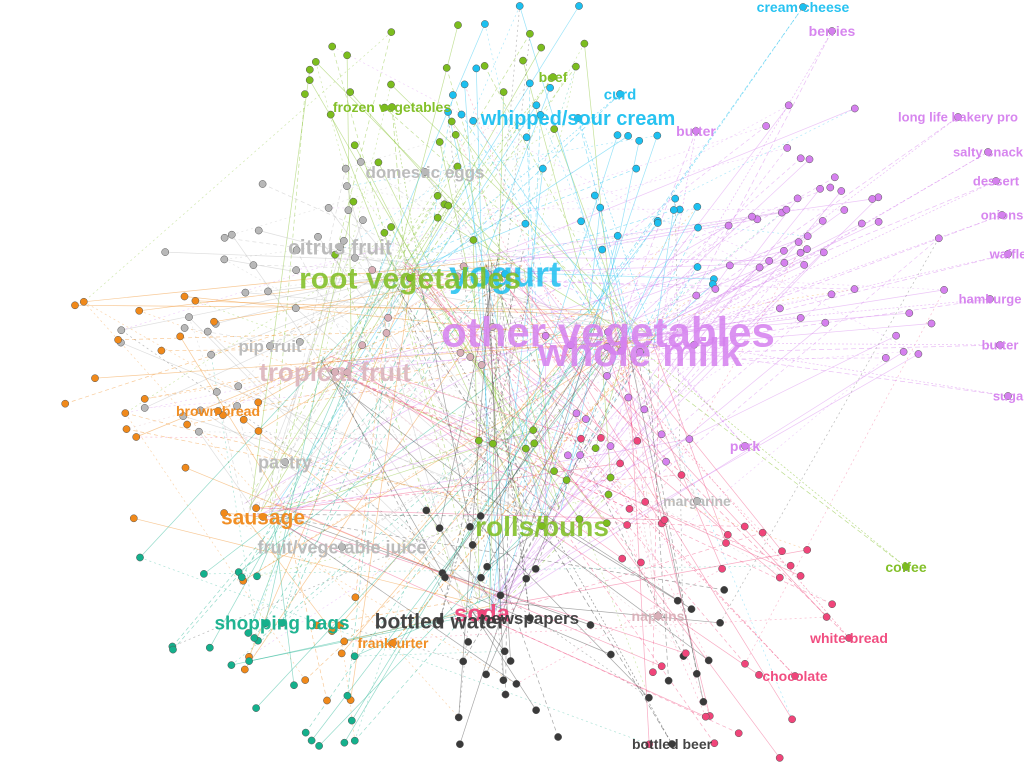 The width and height of the screenshot is (1024, 768). What do you see at coordinates (505, 274) in the screenshot?
I see `node-label-yogurt: yogurt` at bounding box center [505, 274].